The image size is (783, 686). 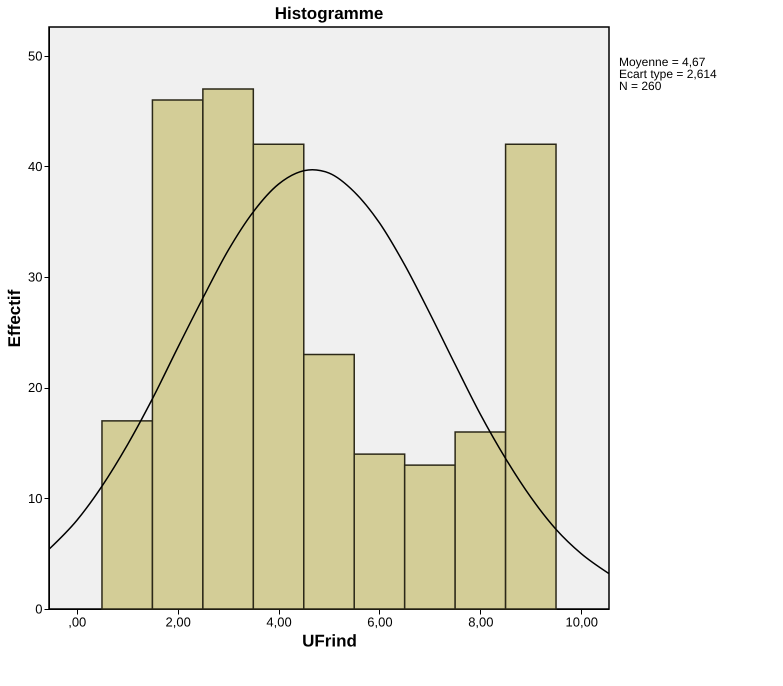 I want to click on x-tick-label: 10,00, so click(x=581, y=622).